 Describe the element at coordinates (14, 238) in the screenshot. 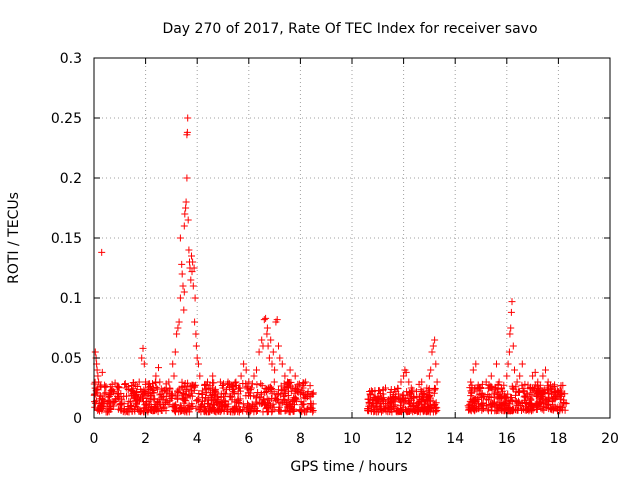

I see `y-axis-label: ROTI / TECUs` at that location.